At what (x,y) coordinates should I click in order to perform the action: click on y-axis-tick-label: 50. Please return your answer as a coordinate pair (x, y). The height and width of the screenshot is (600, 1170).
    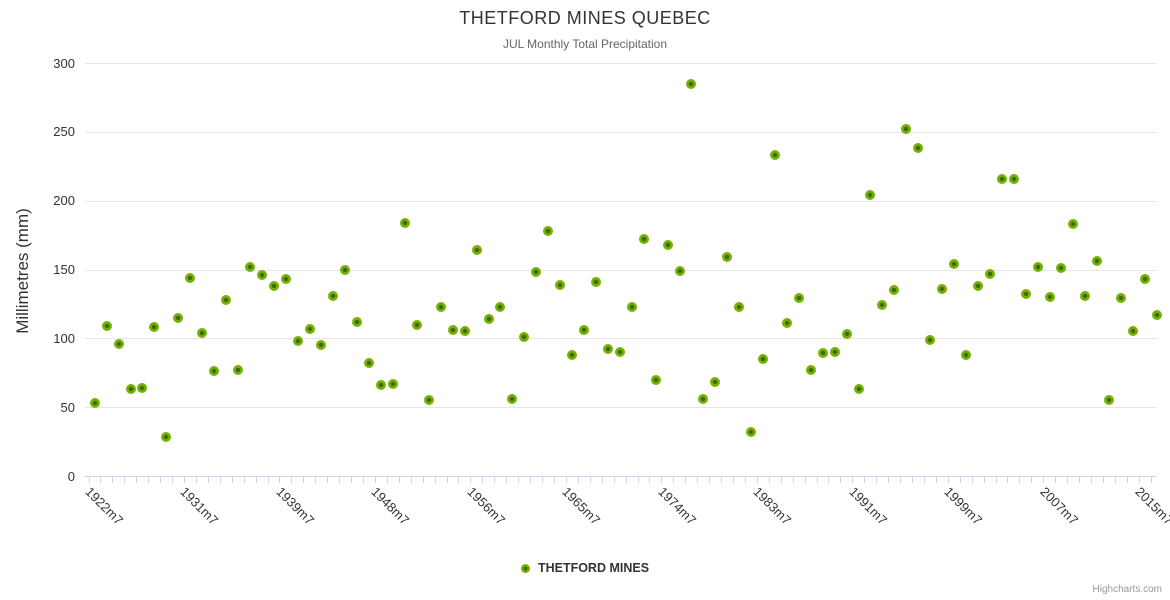
    Looking at the image, I should click on (67, 407).